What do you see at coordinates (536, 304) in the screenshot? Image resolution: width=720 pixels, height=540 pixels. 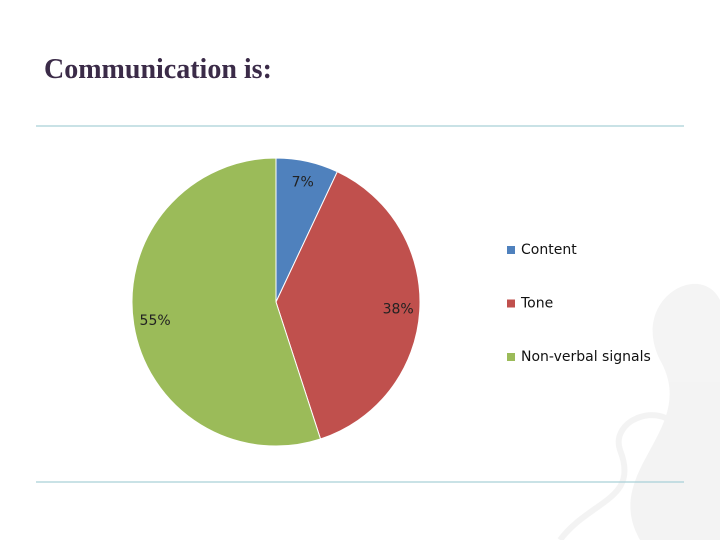 I see `legend-label: Tone` at bounding box center [536, 304].